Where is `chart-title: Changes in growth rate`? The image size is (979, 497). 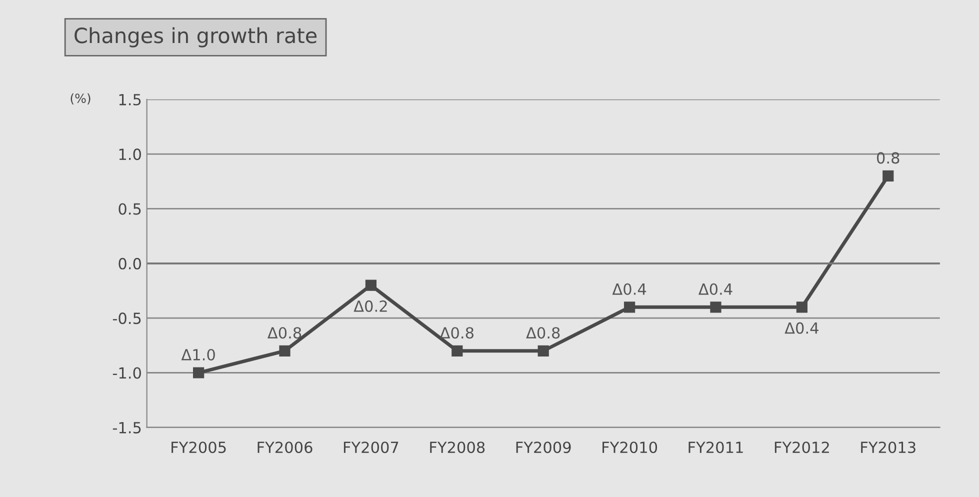
chart-title: Changes in growth rate is located at coordinates (195, 37).